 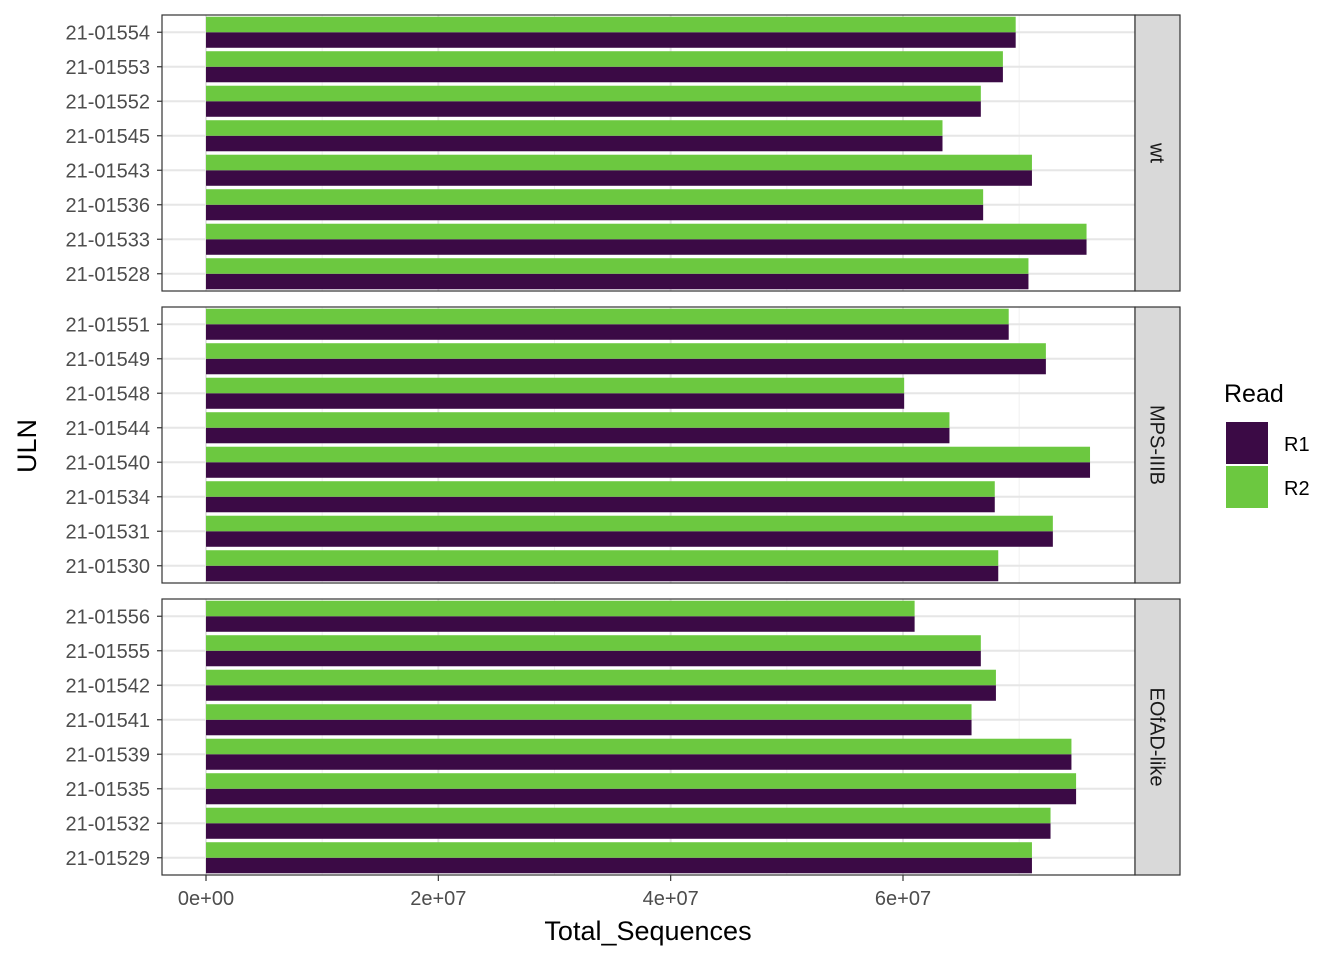 I want to click on legend-title: Read, so click(x=1254, y=394).